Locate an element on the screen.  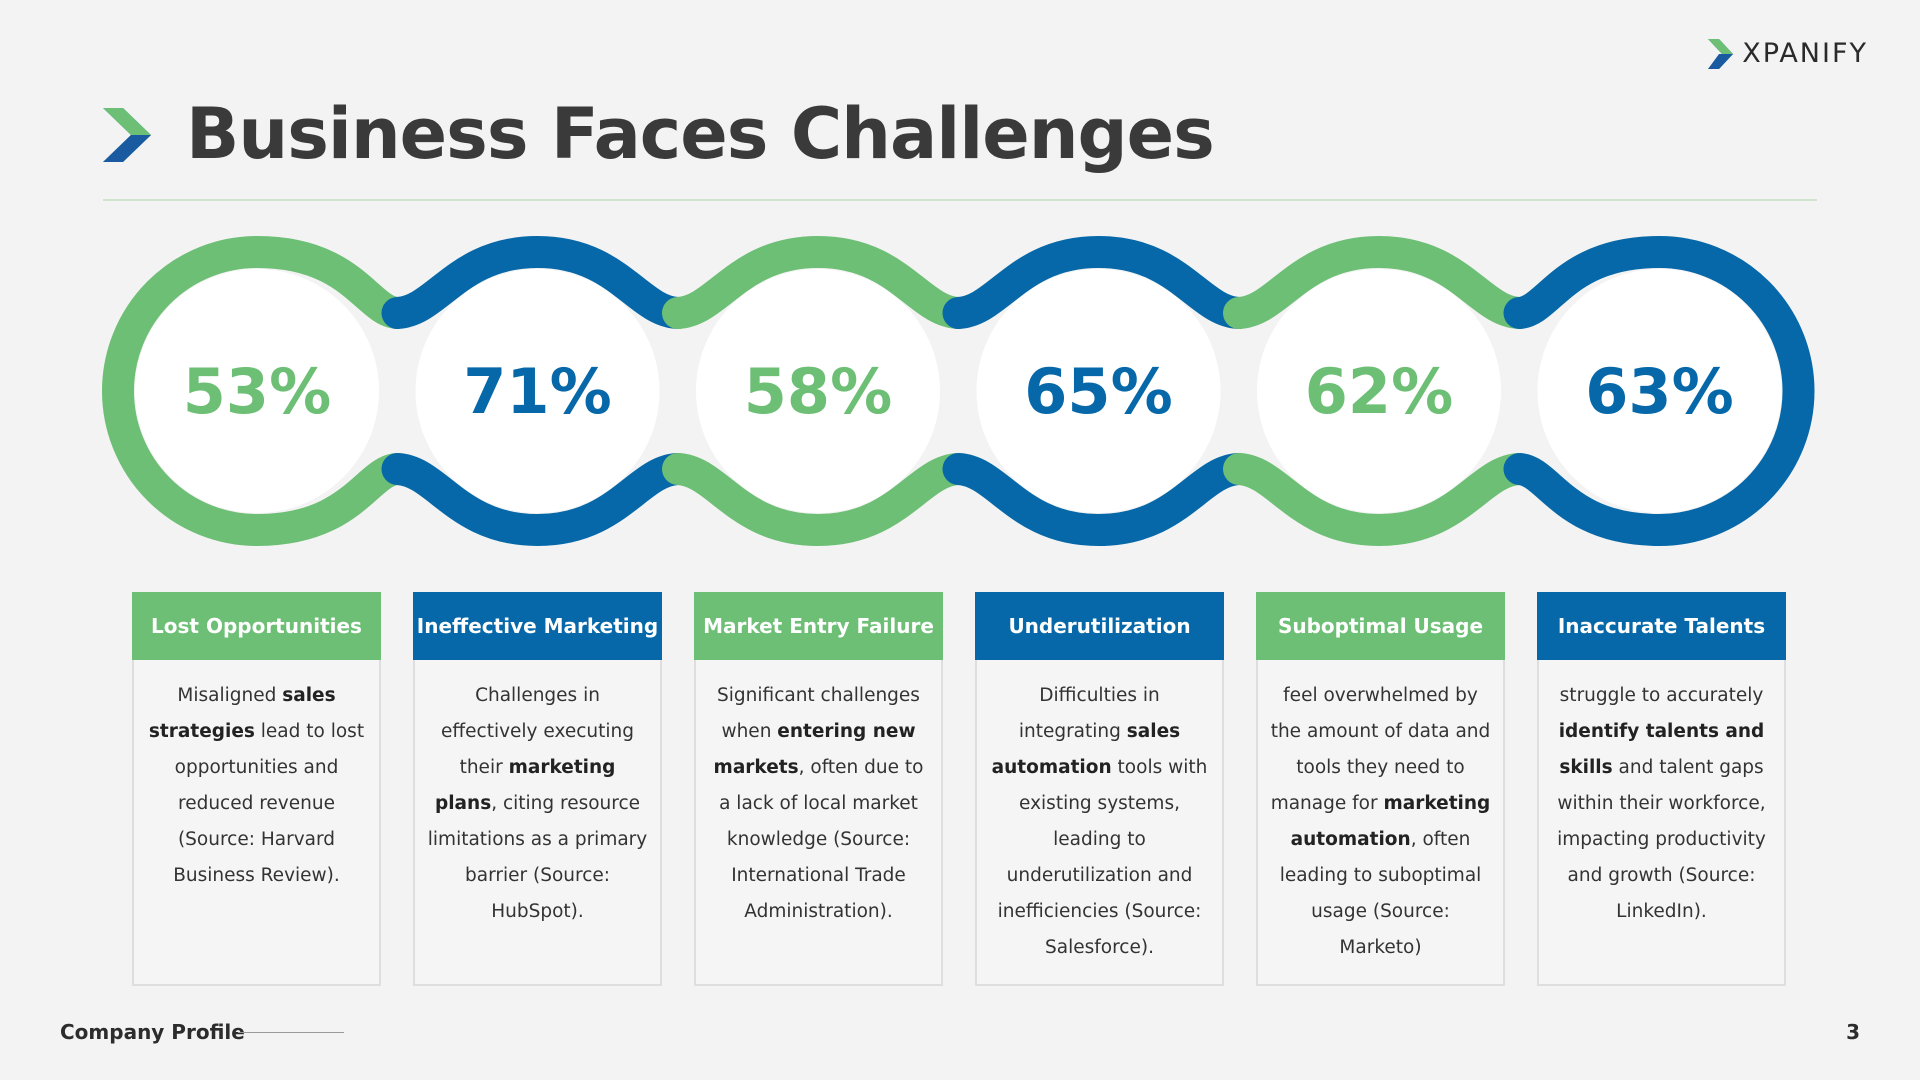
brand-chevron-icon is located at coordinates (1721, 53).